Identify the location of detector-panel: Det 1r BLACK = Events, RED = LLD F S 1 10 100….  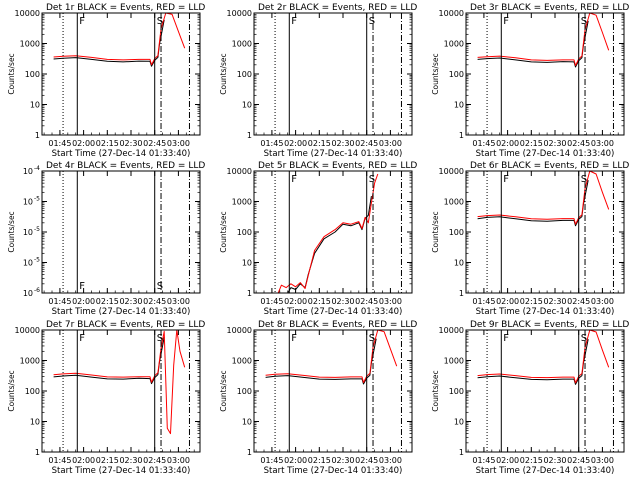
(106, 81).